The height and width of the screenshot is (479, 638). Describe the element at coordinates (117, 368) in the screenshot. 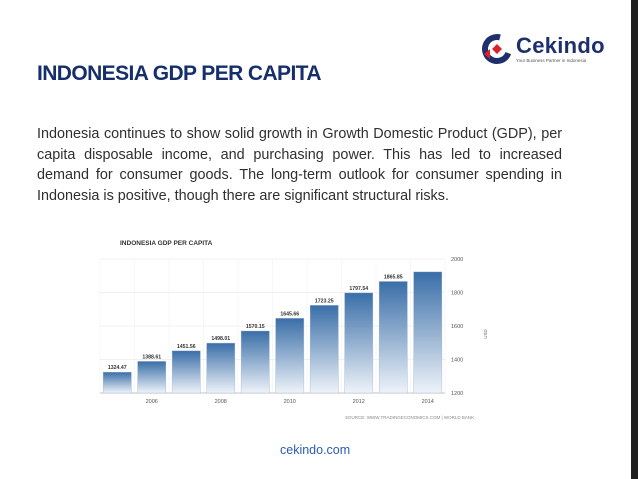

I see `bar-value-label: 1324.47` at that location.